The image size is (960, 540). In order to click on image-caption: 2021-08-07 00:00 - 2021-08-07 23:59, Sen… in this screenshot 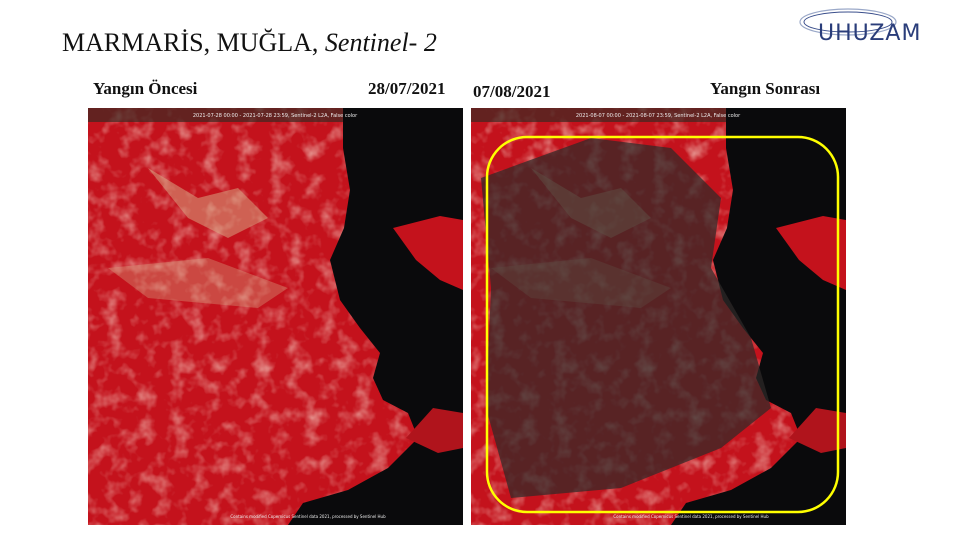, I will do `click(658, 116)`.